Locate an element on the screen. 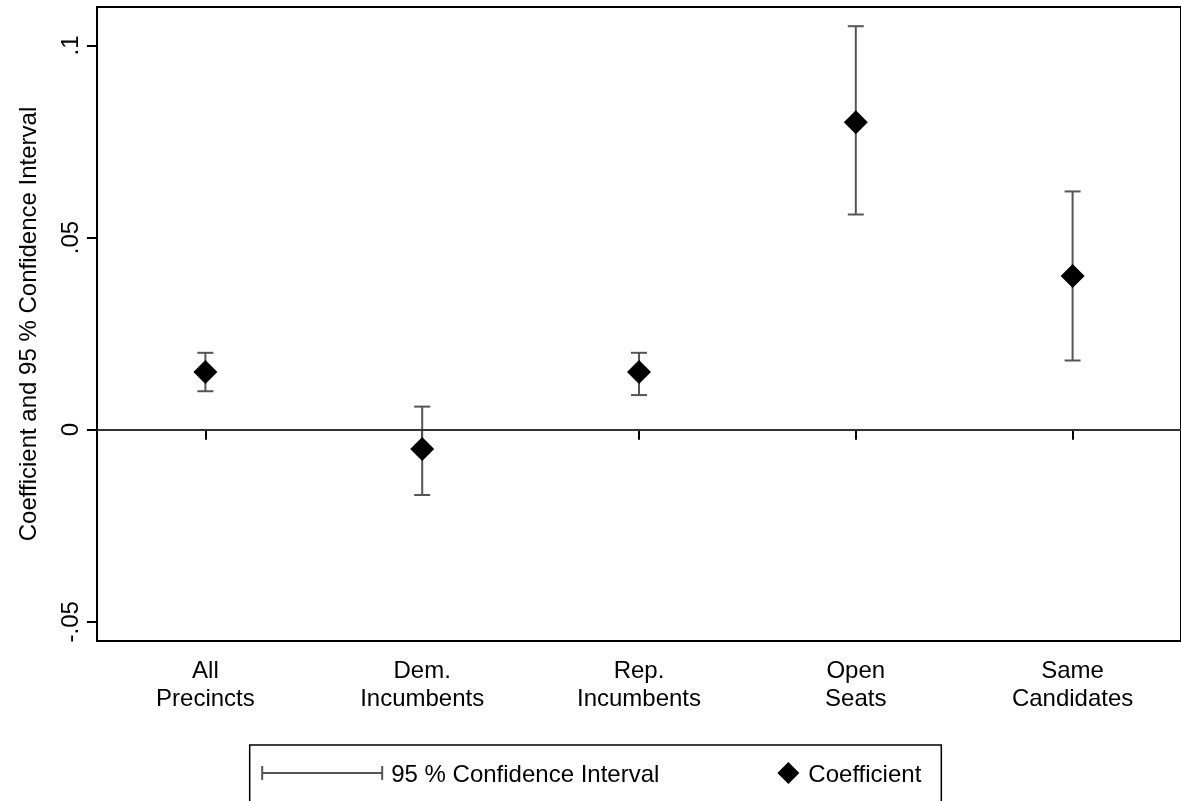 The width and height of the screenshot is (1181, 801). y-tick-label: .05 is located at coordinates (69, 237).